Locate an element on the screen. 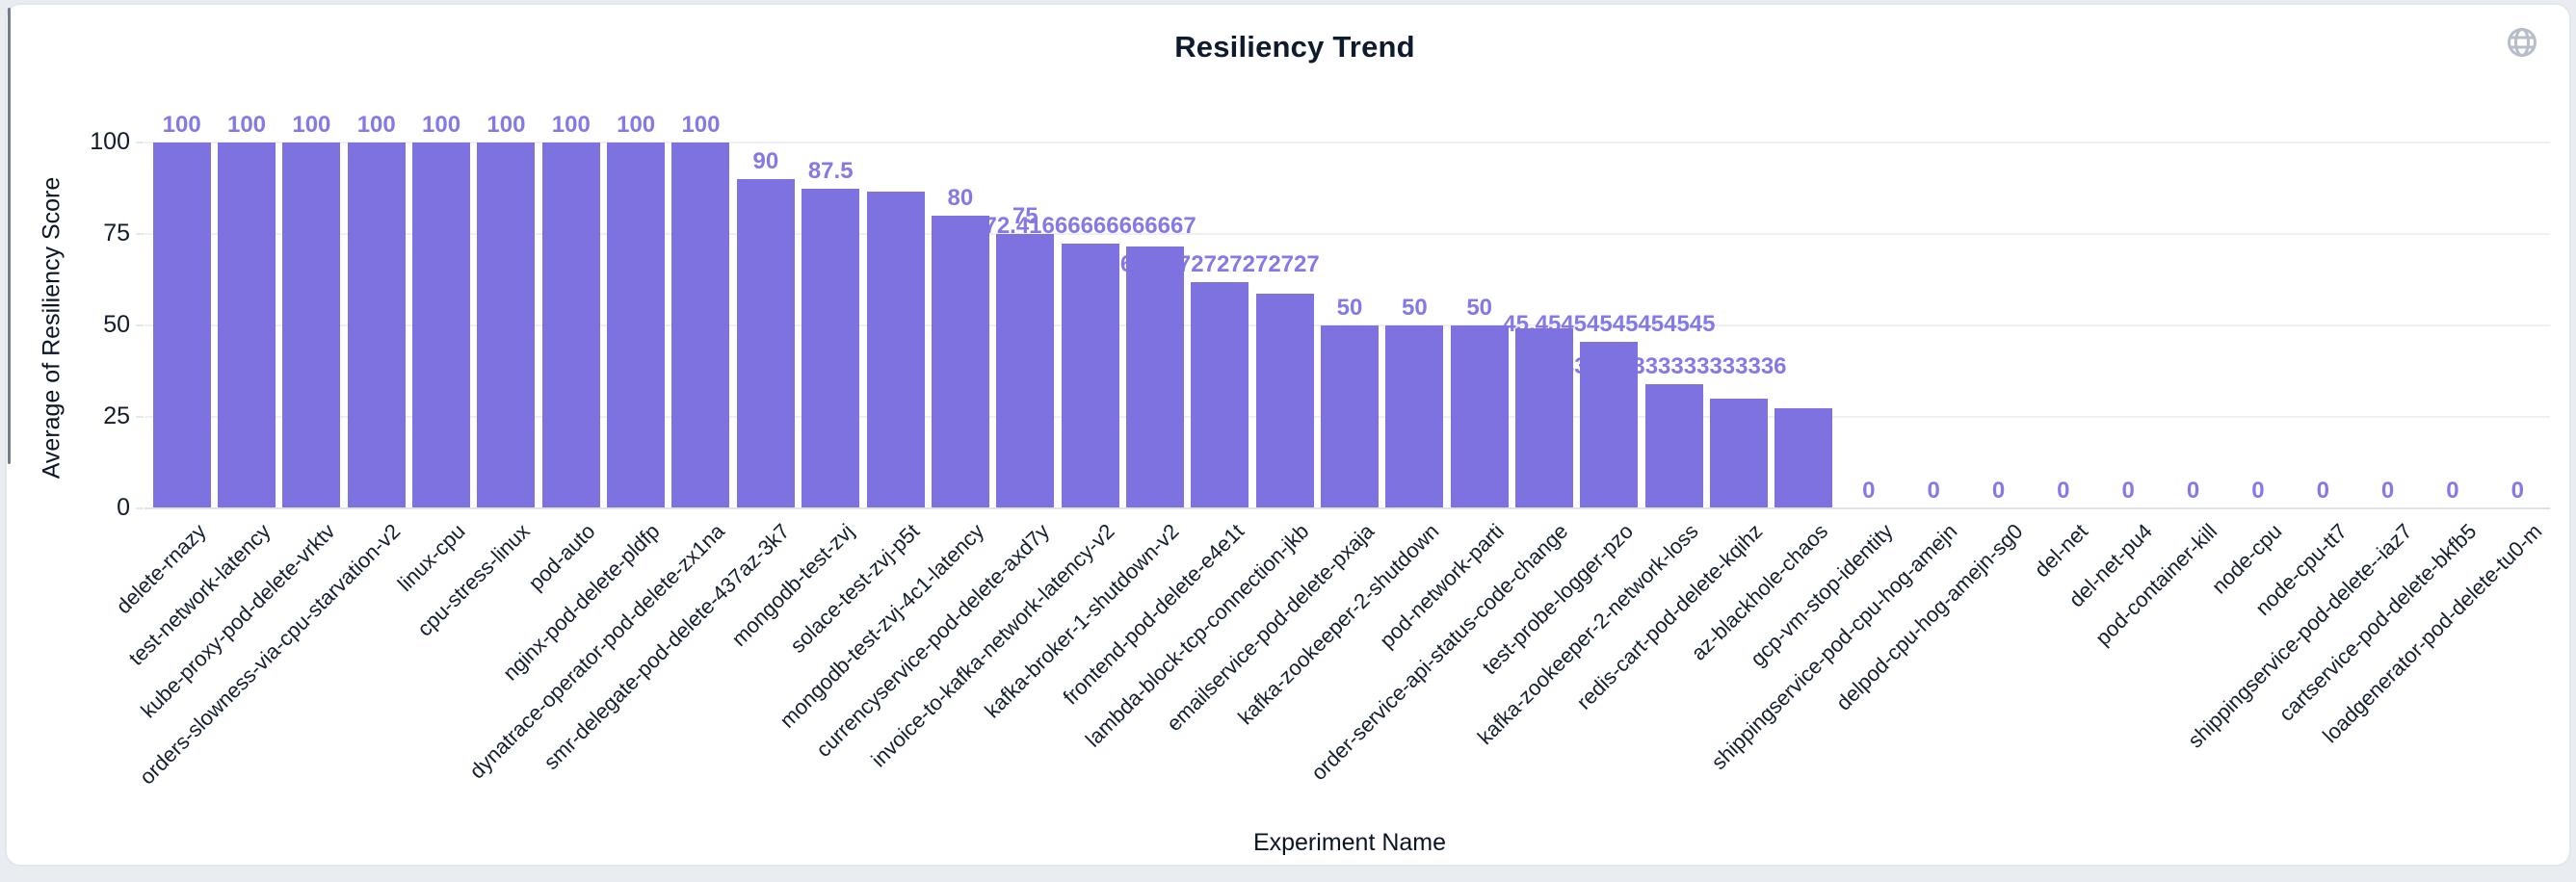 The image size is (2576, 882). x-axis-line is located at coordinates (1347, 508).